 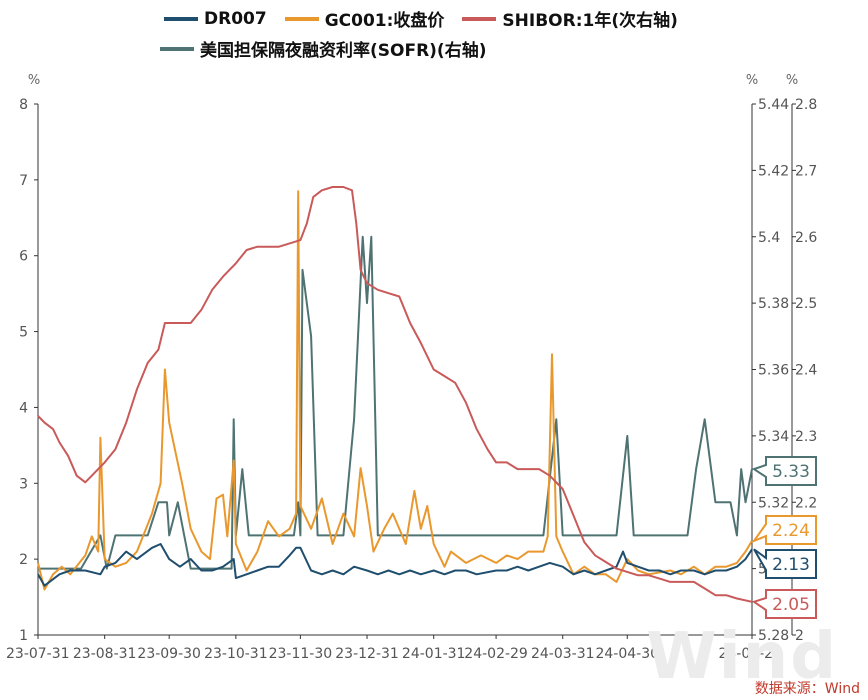 I want to click on legend-label-dr007: DR007, so click(x=235, y=18).